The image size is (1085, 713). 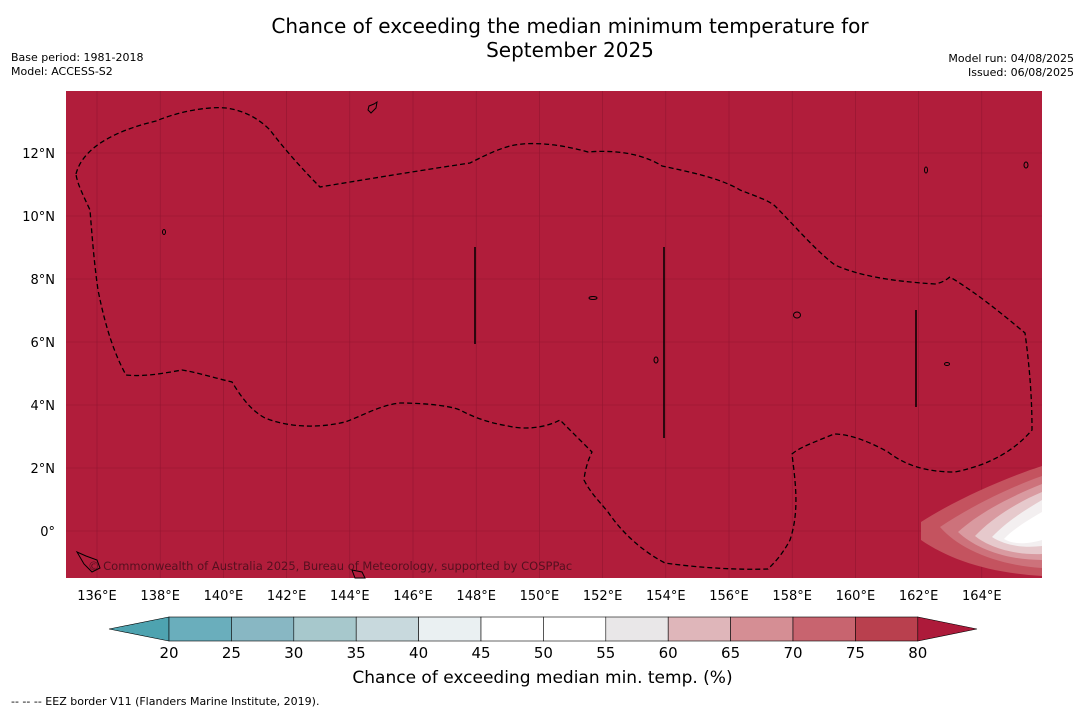 I want to click on lat-tick-label: 2°N, so click(x=43, y=469).